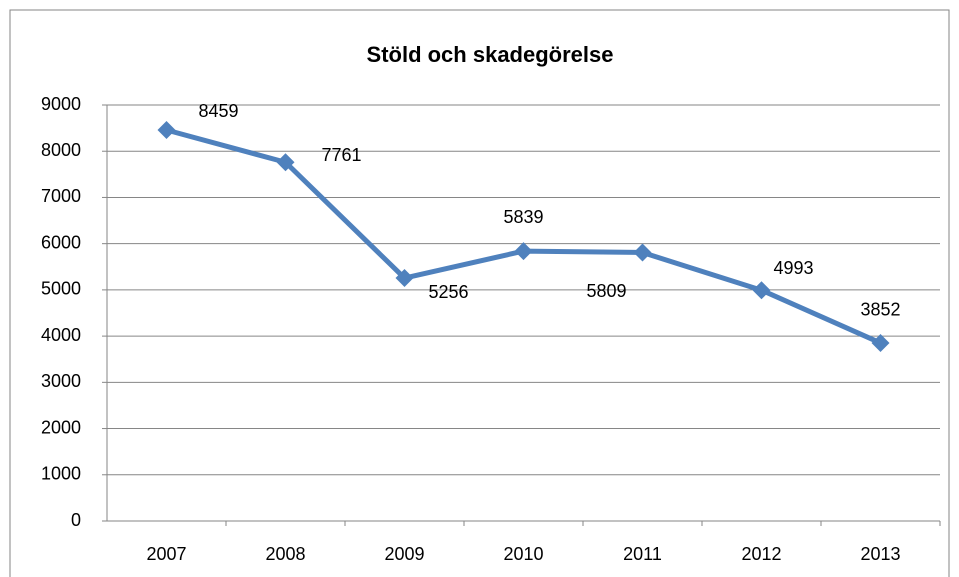  I want to click on x-tick-label: 2008, so click(285, 554).